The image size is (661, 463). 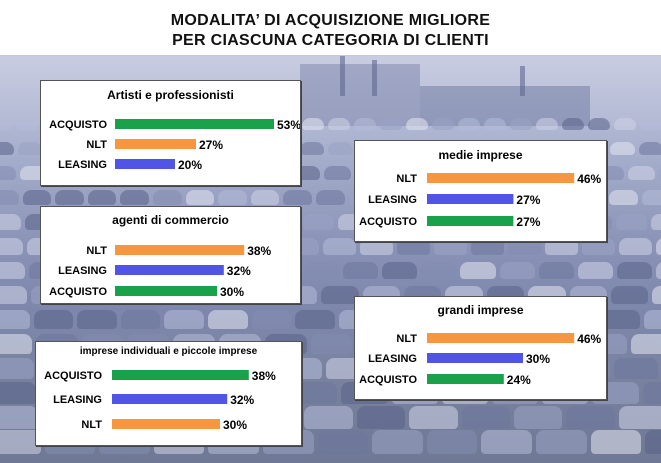 What do you see at coordinates (589, 339) in the screenshot?
I see `value-label: 46%` at bounding box center [589, 339].